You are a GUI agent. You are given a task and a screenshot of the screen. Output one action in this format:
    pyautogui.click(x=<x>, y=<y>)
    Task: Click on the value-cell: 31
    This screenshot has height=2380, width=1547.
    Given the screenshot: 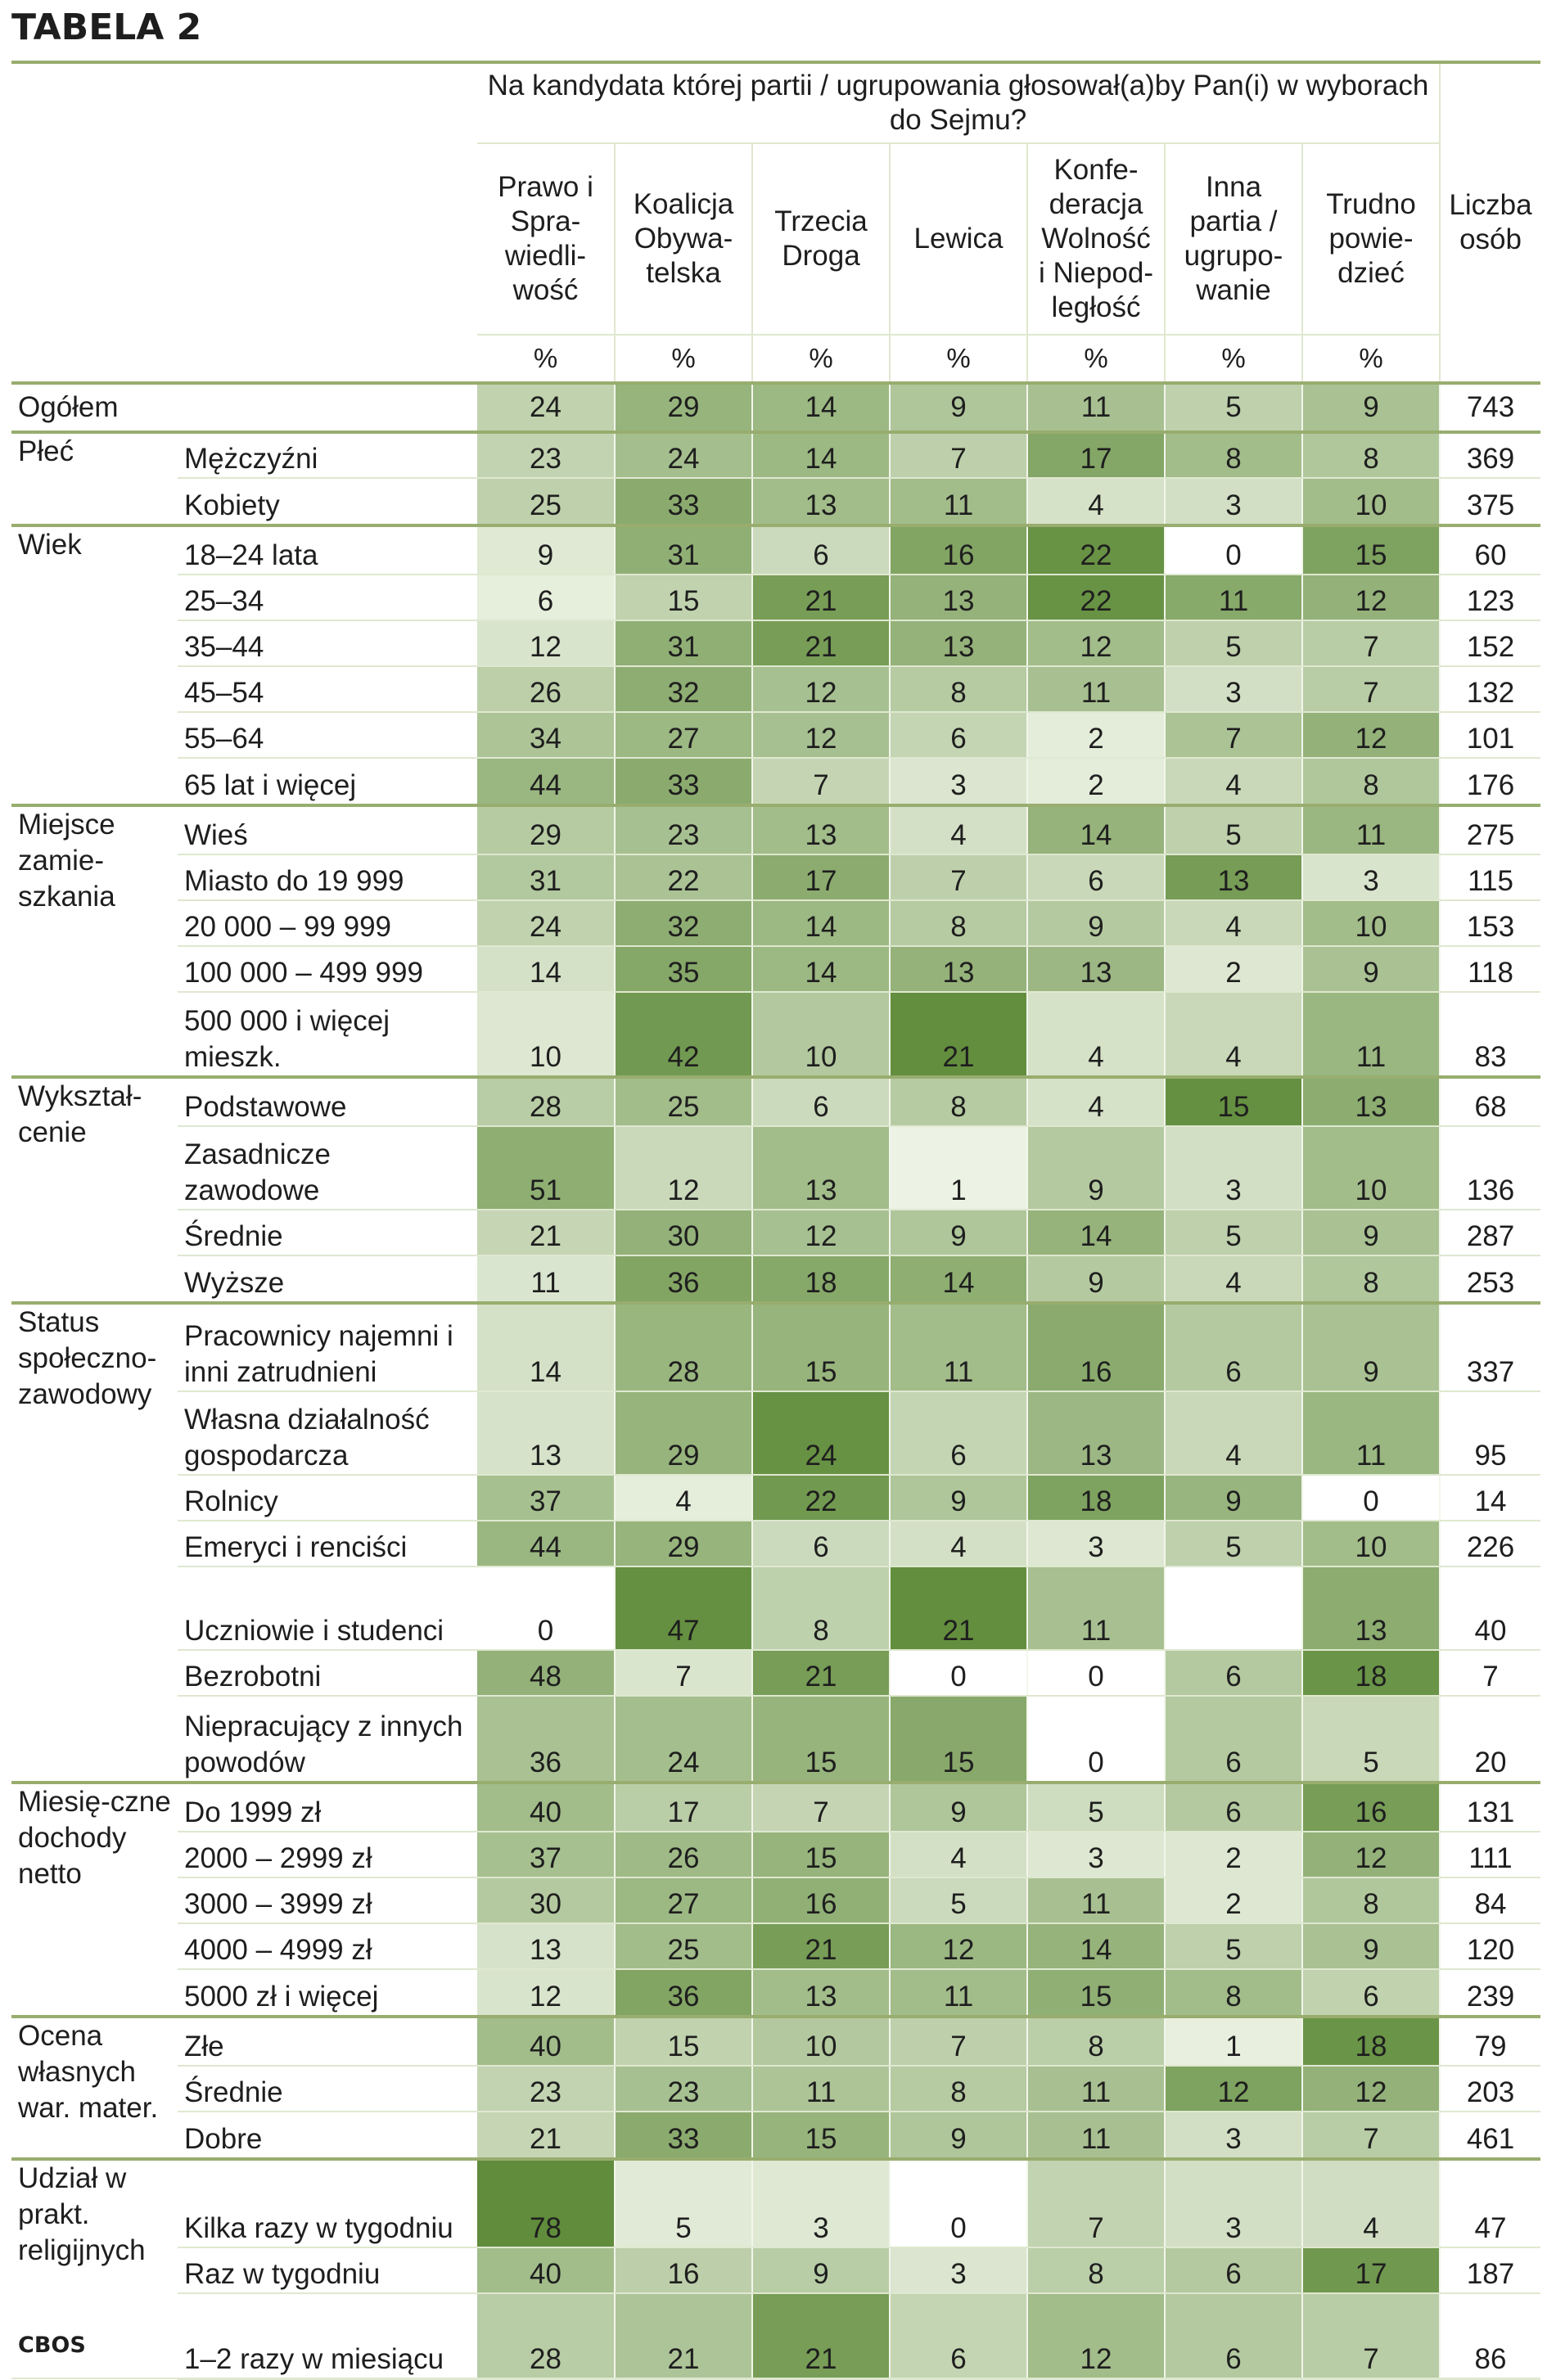 What is the action you would take?
    pyautogui.click(x=546, y=878)
    